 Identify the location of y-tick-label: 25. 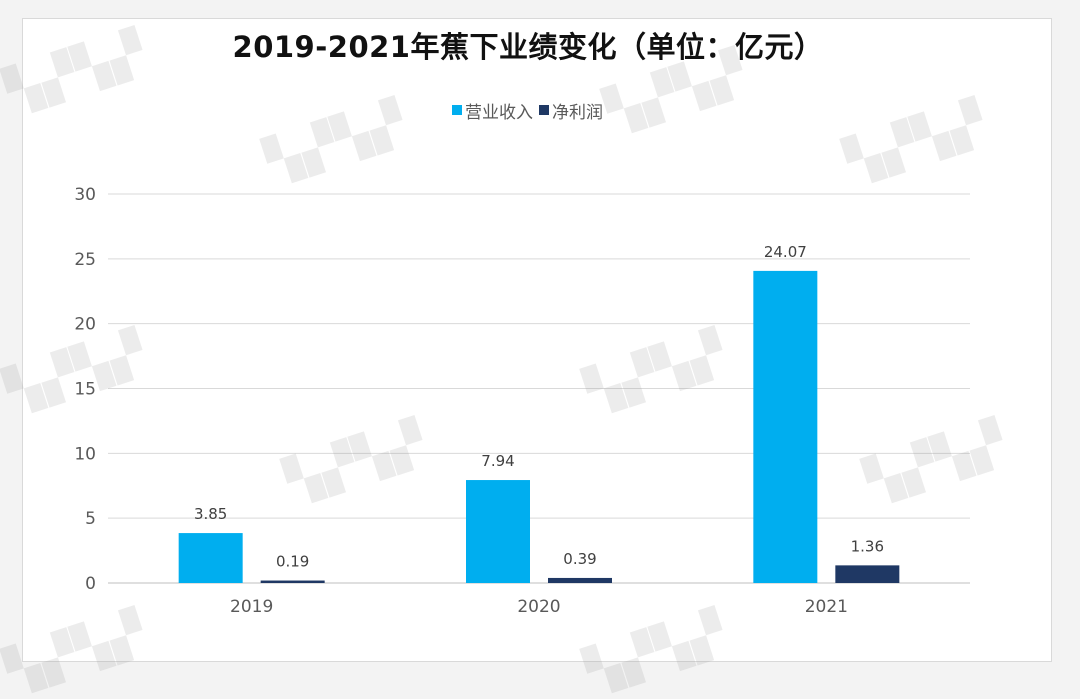
(85, 260).